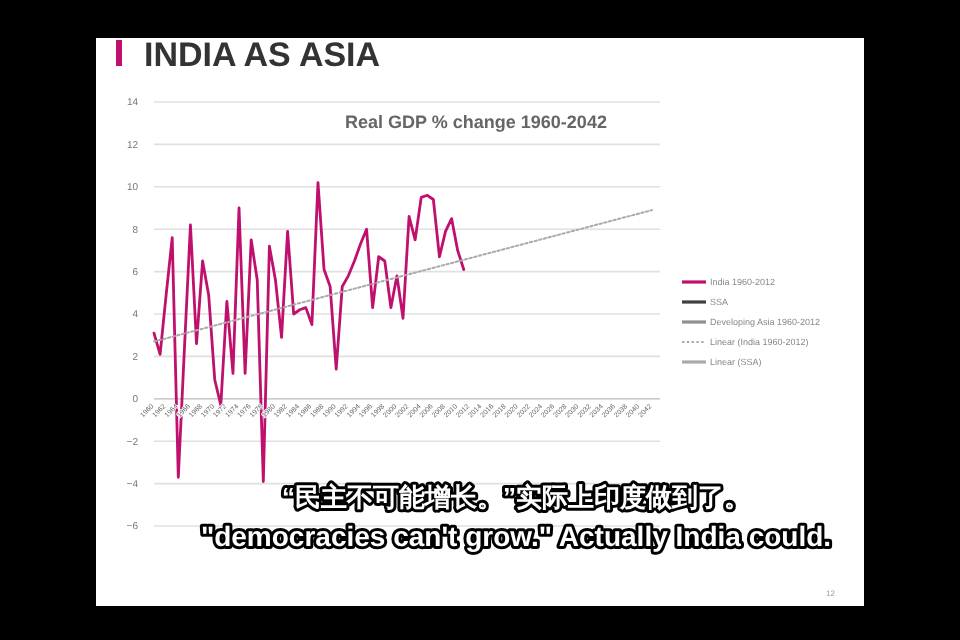 This screenshot has height=640, width=960. I want to click on text: Real GDP % change 1960-2042, so click(476, 122).